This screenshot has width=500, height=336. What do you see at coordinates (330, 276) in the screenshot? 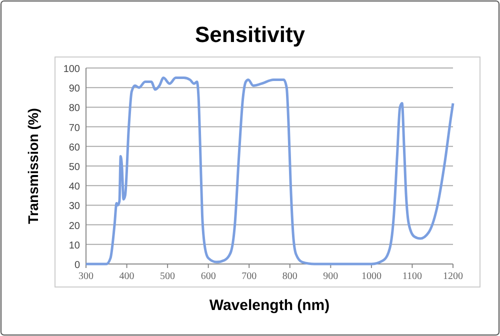
I see `x-tick-label: 900` at bounding box center [330, 276].